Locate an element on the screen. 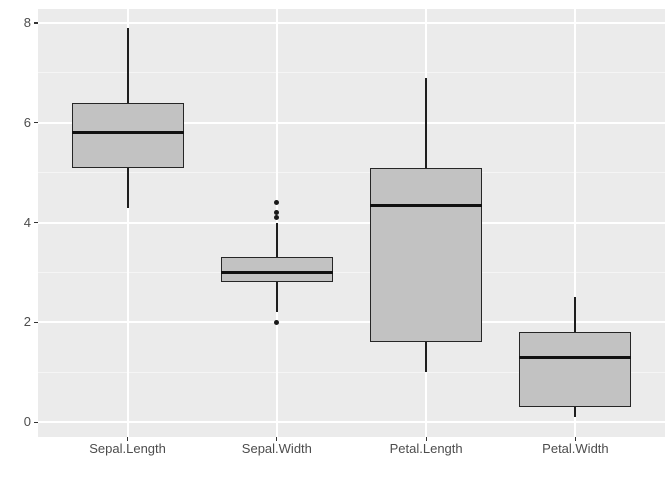  y-axis-tick-label: 2 is located at coordinates (27, 322).